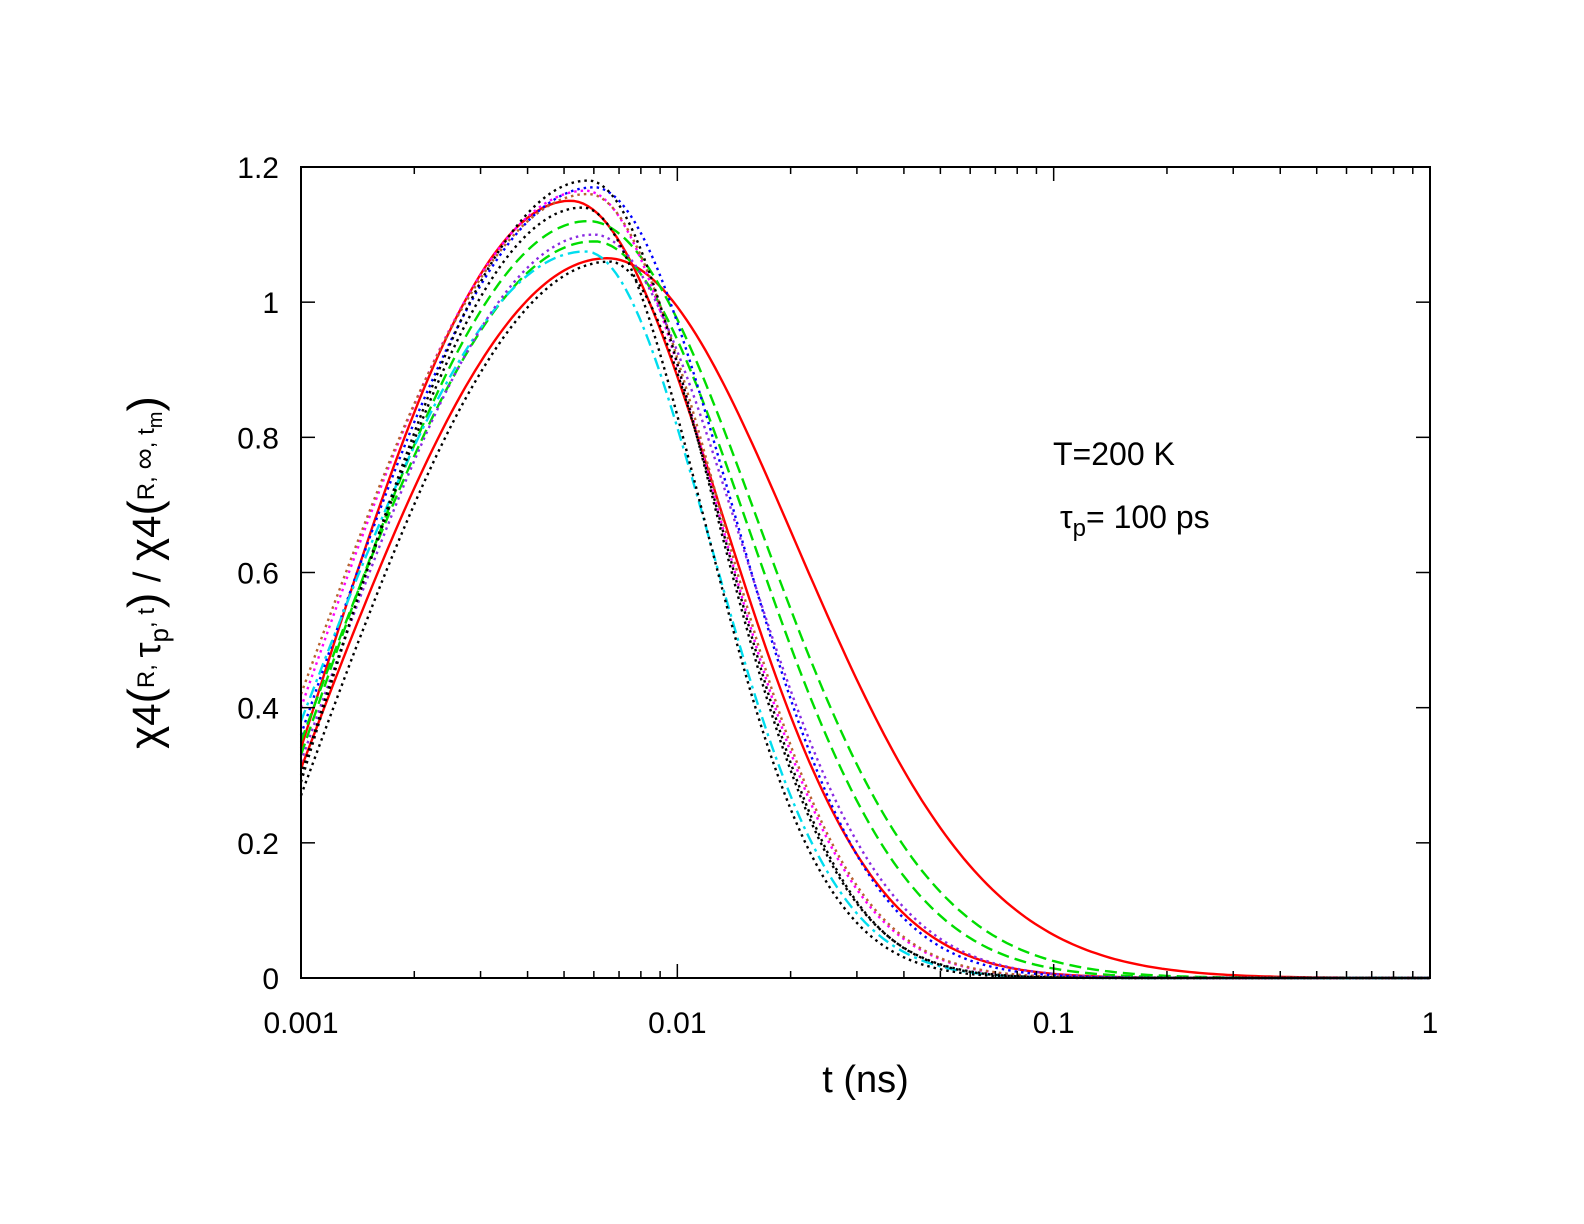 This screenshot has height=1224, width=1584. Describe the element at coordinates (1114, 454) in the screenshot. I see `annotation-temperature: T=200 K` at that location.